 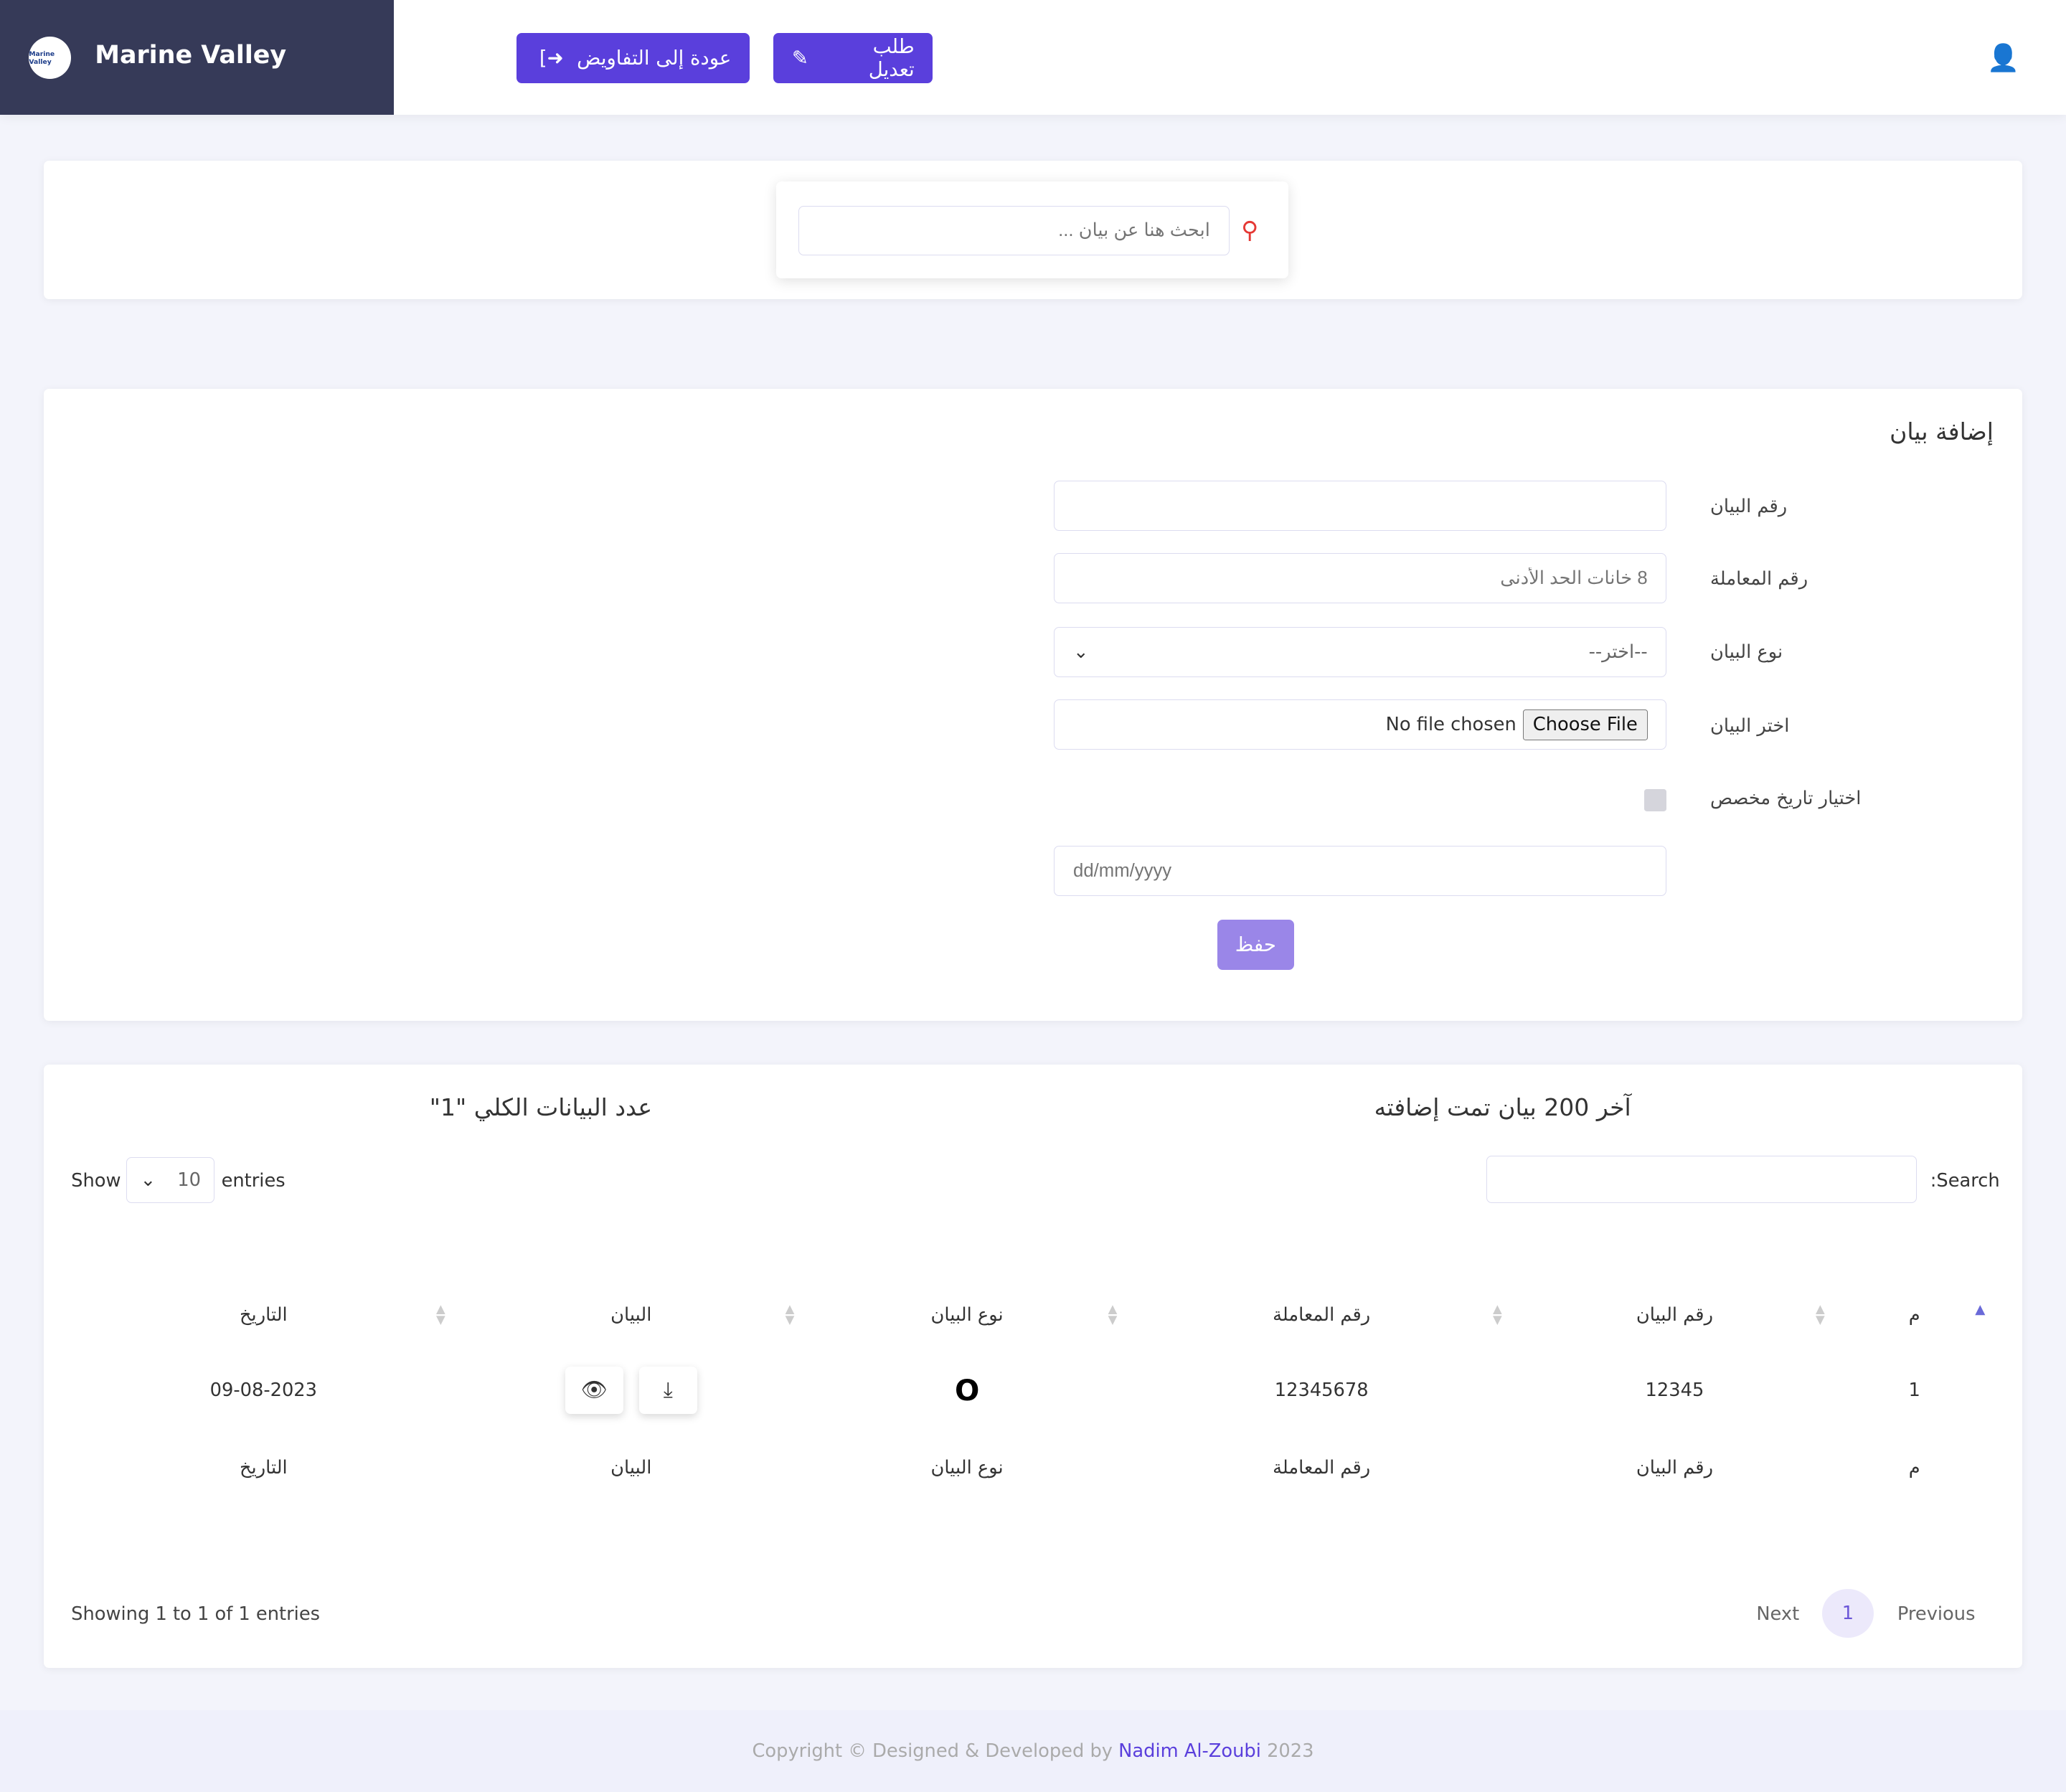 What do you see at coordinates (1360, 652) in the screenshot?
I see `statement-type-select: --اختر-- ⌄` at bounding box center [1360, 652].